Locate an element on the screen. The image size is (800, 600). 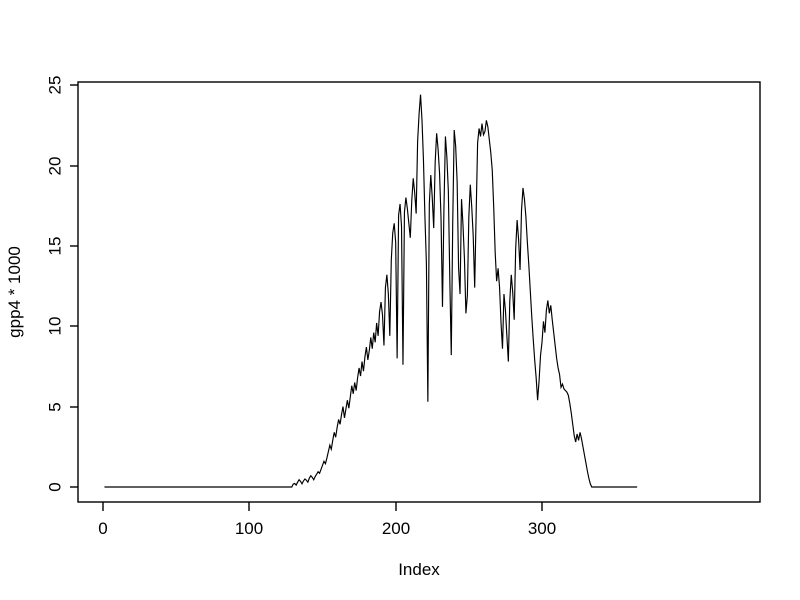
x-axis-title: Index is located at coordinates (419, 569).